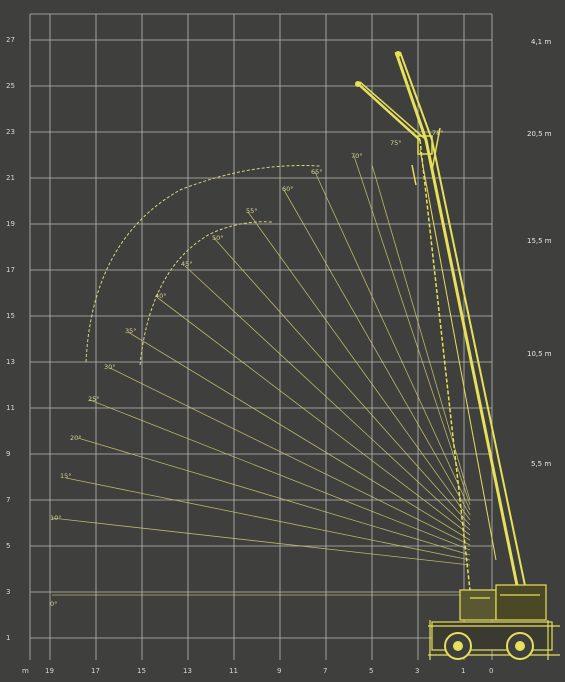  I want to click on y-tick: 17, so click(10, 270).